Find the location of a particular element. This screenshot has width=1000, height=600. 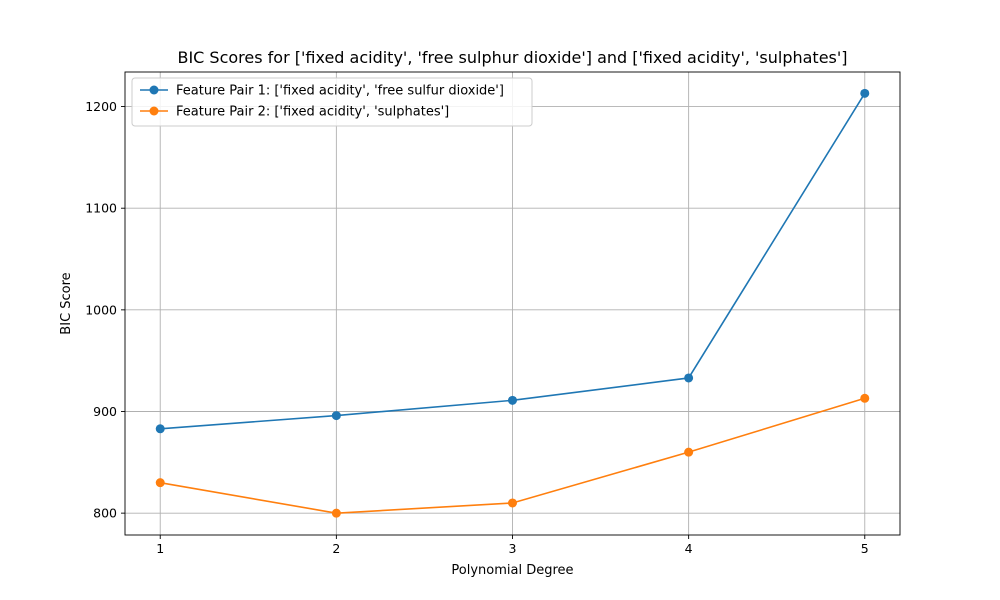

y-tick-label: 1000 is located at coordinates (101, 309).